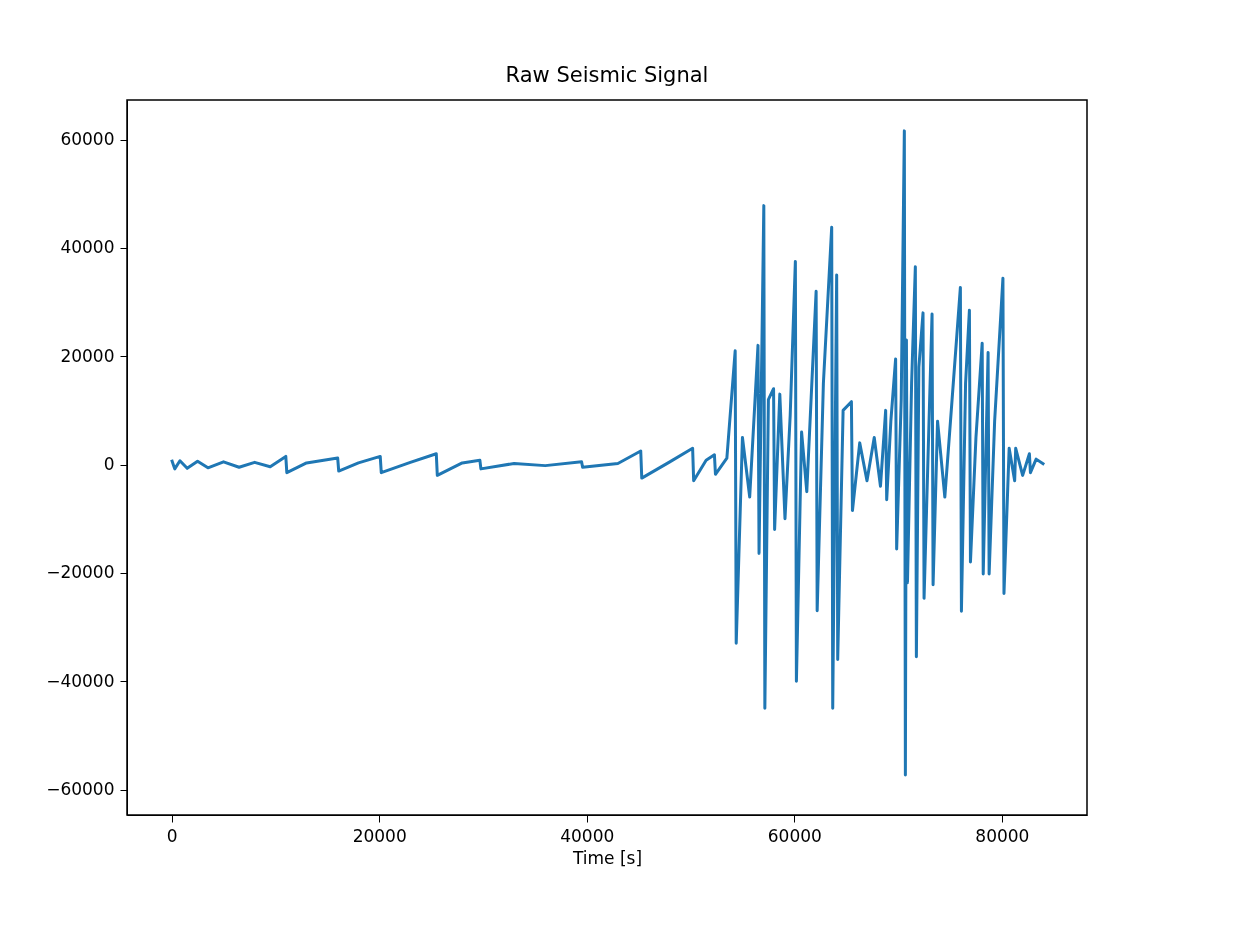  Describe the element at coordinates (587, 835) in the screenshot. I see `x-tick-label: 40000` at that location.